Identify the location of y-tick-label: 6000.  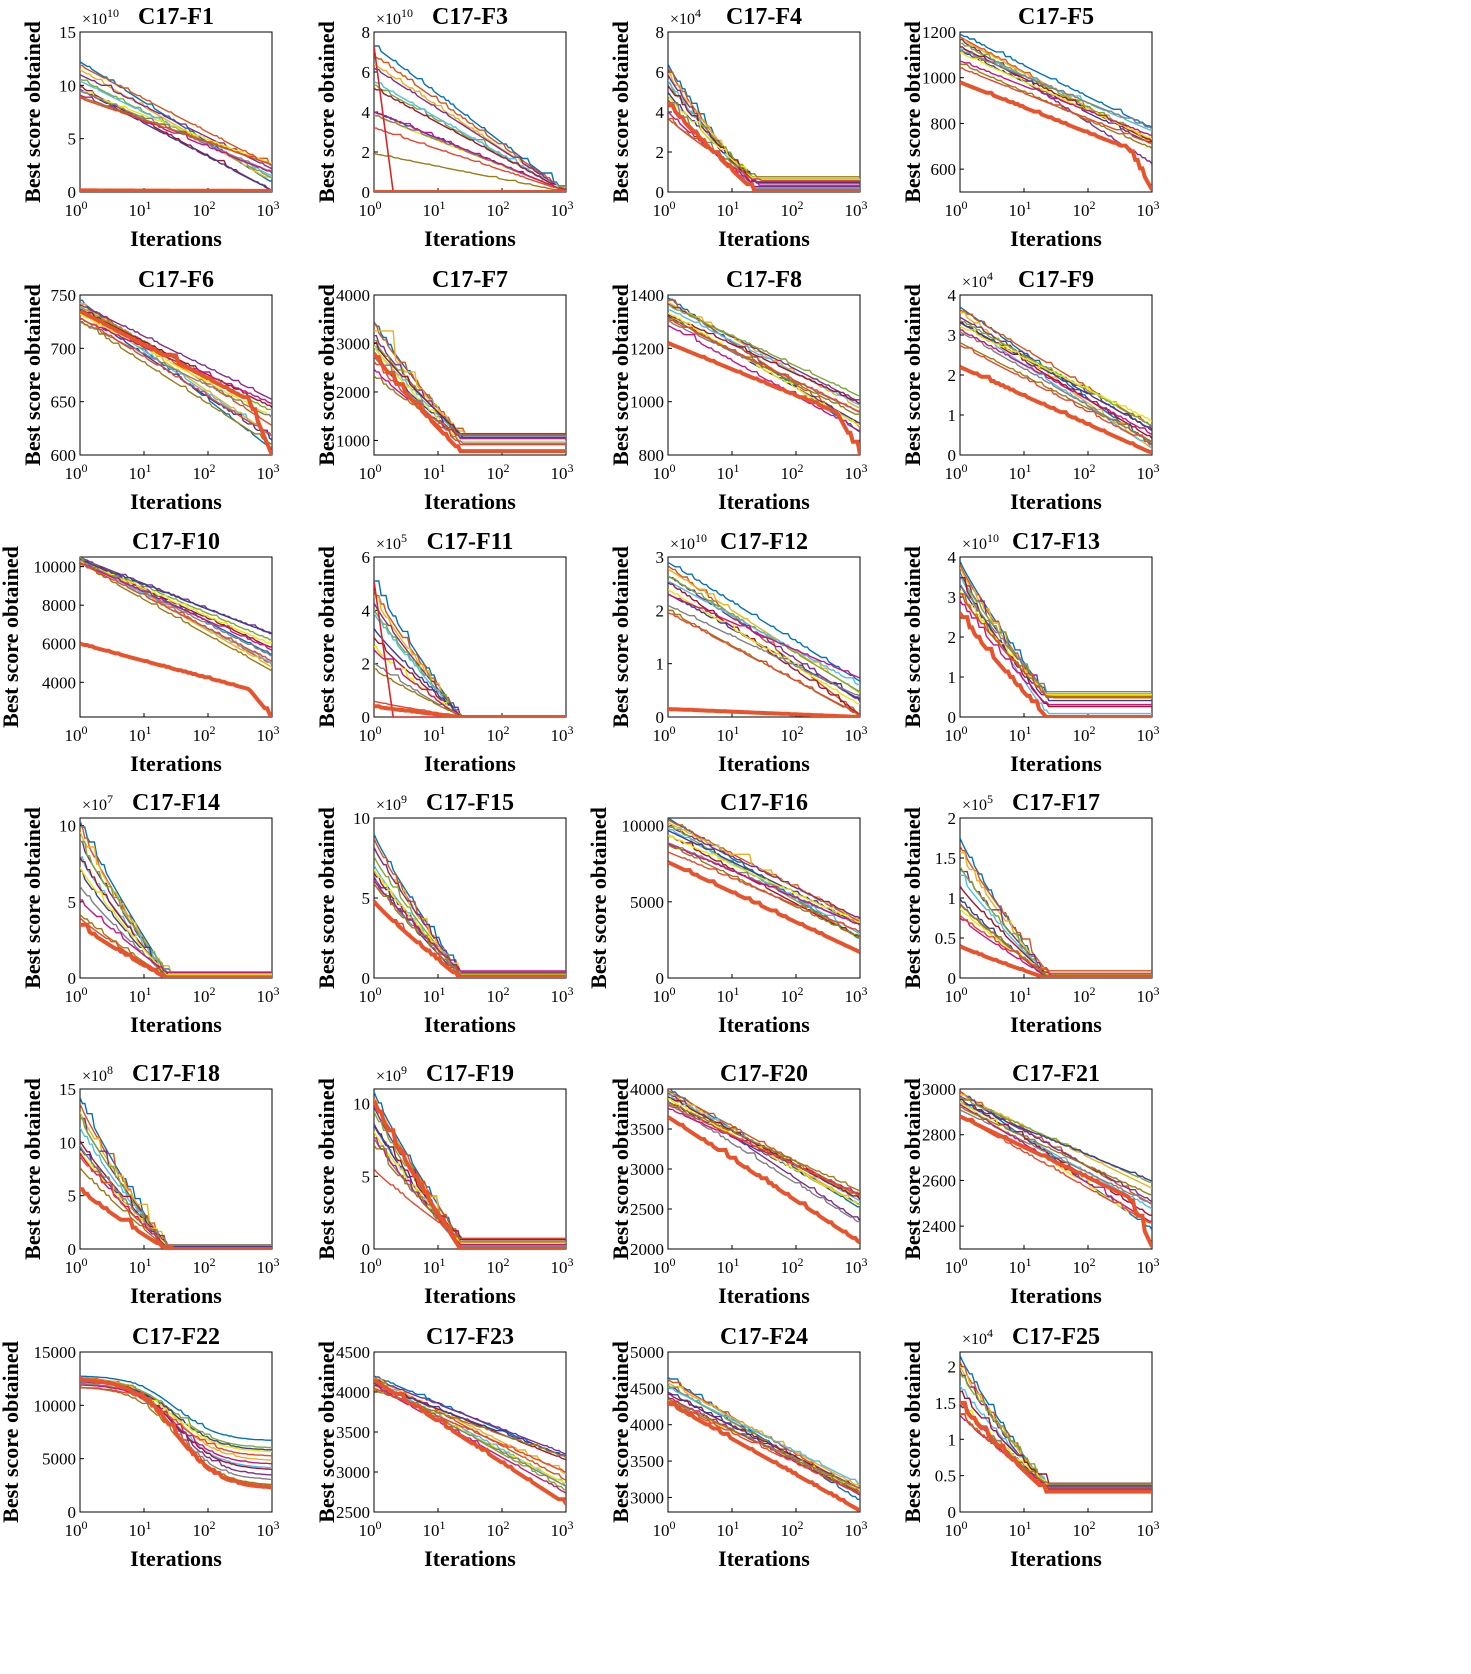
(59, 644).